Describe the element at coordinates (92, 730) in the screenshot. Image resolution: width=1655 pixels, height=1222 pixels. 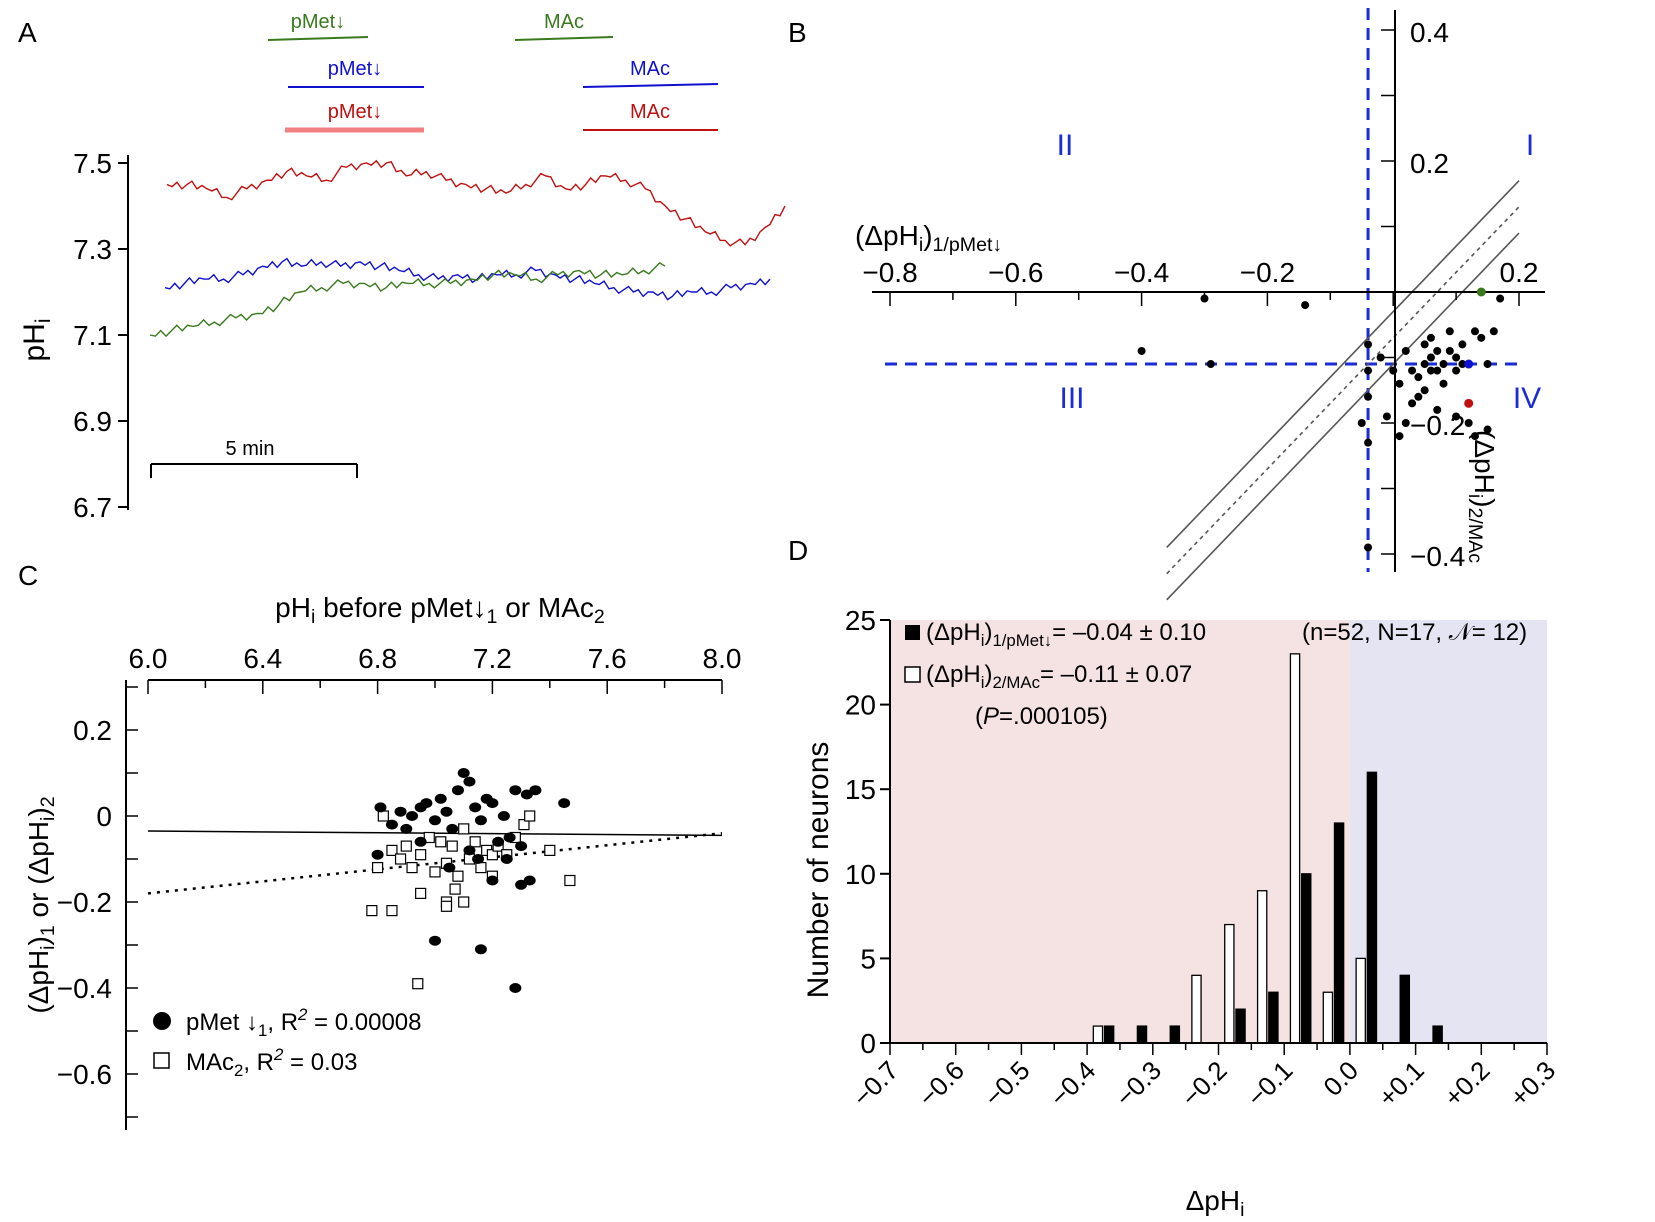
I see `c-ytick-label: 0.2` at that location.